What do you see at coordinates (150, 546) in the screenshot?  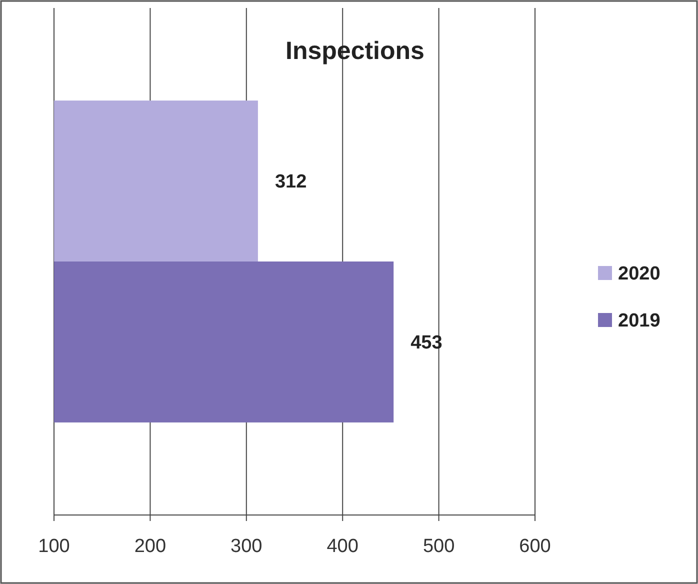 I see `x-tick-label: 200` at bounding box center [150, 546].